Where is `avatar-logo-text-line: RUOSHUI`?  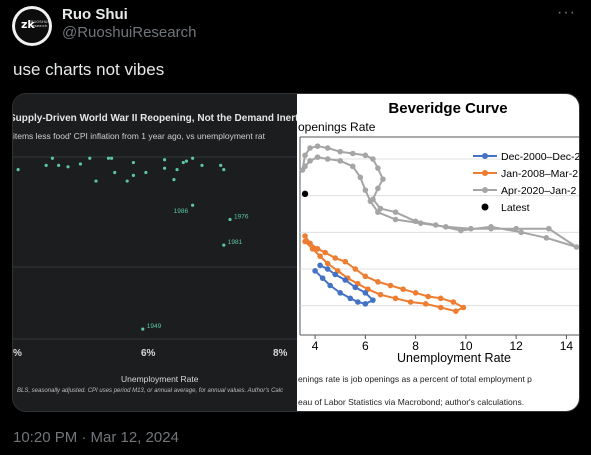
avatar-logo-text-line: RUOSHUI is located at coordinates (40, 21).